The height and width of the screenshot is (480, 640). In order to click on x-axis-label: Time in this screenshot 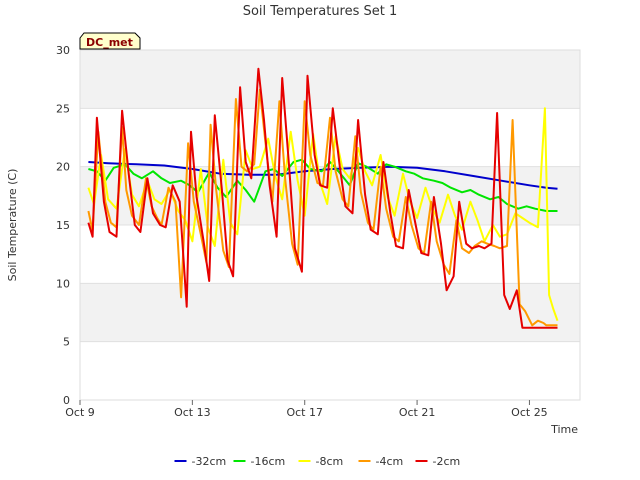, I will do `click(564, 429)`.